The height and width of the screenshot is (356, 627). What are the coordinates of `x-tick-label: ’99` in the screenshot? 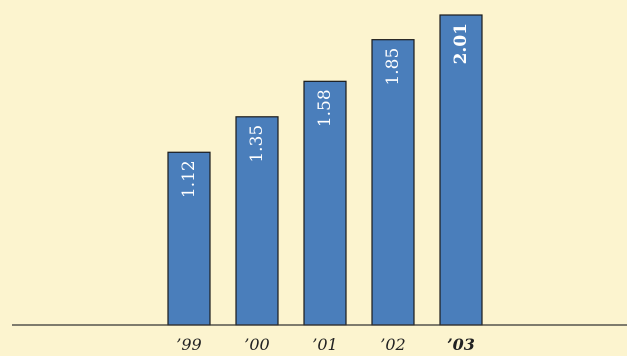 It's located at (188, 344).